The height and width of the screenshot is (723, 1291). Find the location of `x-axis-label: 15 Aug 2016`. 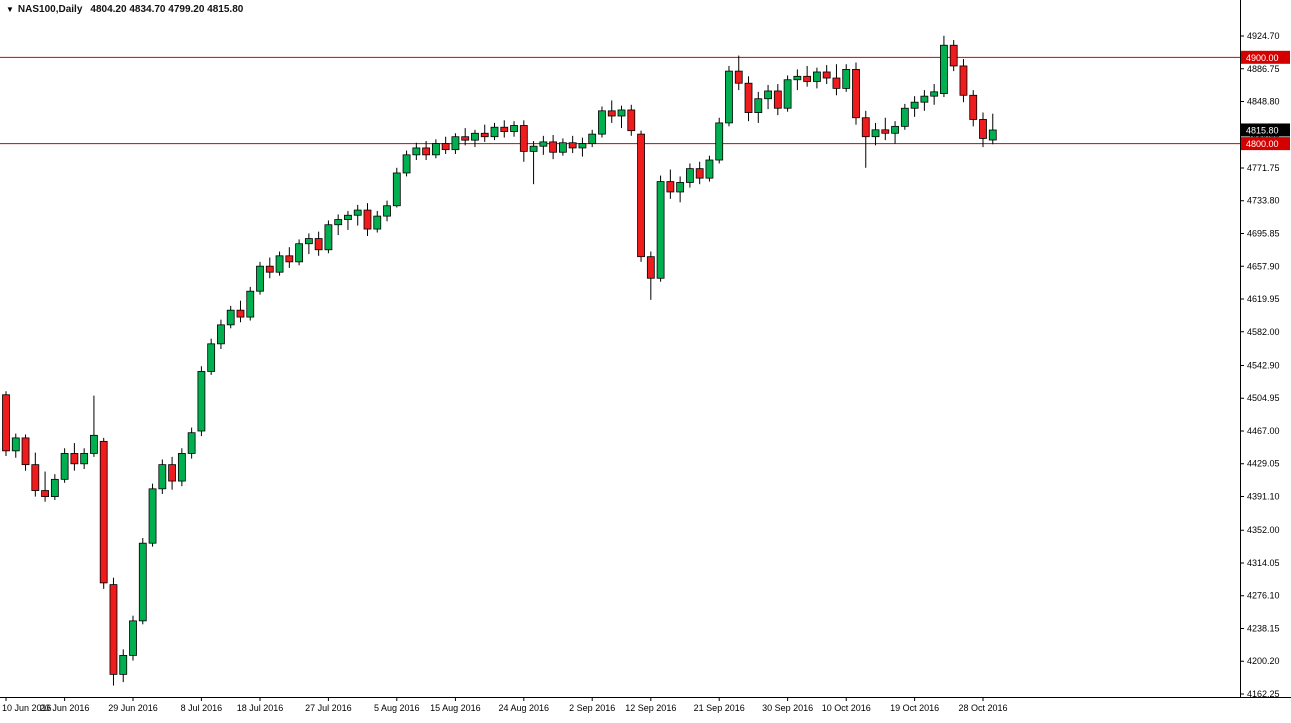

x-axis-label: 15 Aug 2016 is located at coordinates (455, 708).